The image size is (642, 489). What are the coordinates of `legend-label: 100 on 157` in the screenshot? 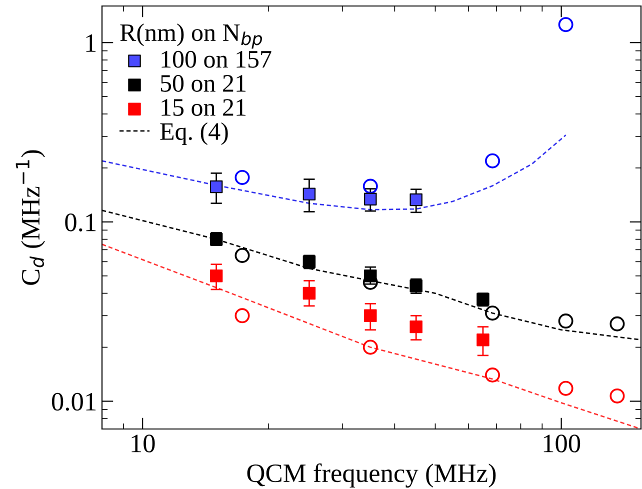 It's located at (217, 59).